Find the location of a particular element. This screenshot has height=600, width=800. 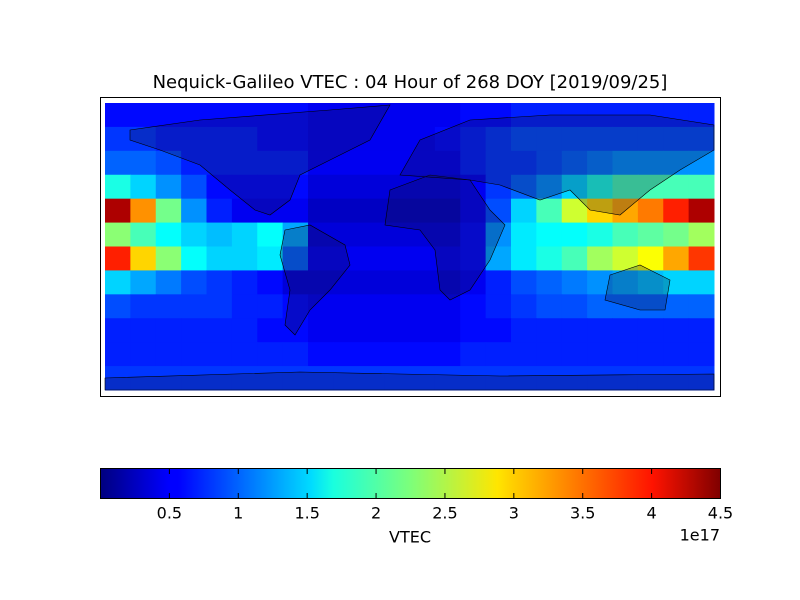

colorbar-tick-label: 4.5 is located at coordinates (720, 513).